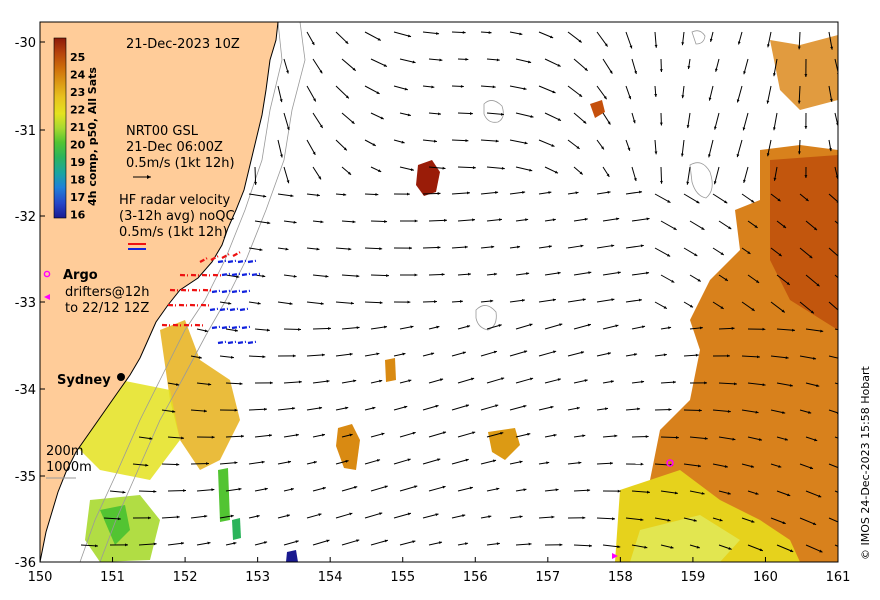 This screenshot has height=600, width=880. I want to click on colorbar-tick-label: 20, so click(78, 145).